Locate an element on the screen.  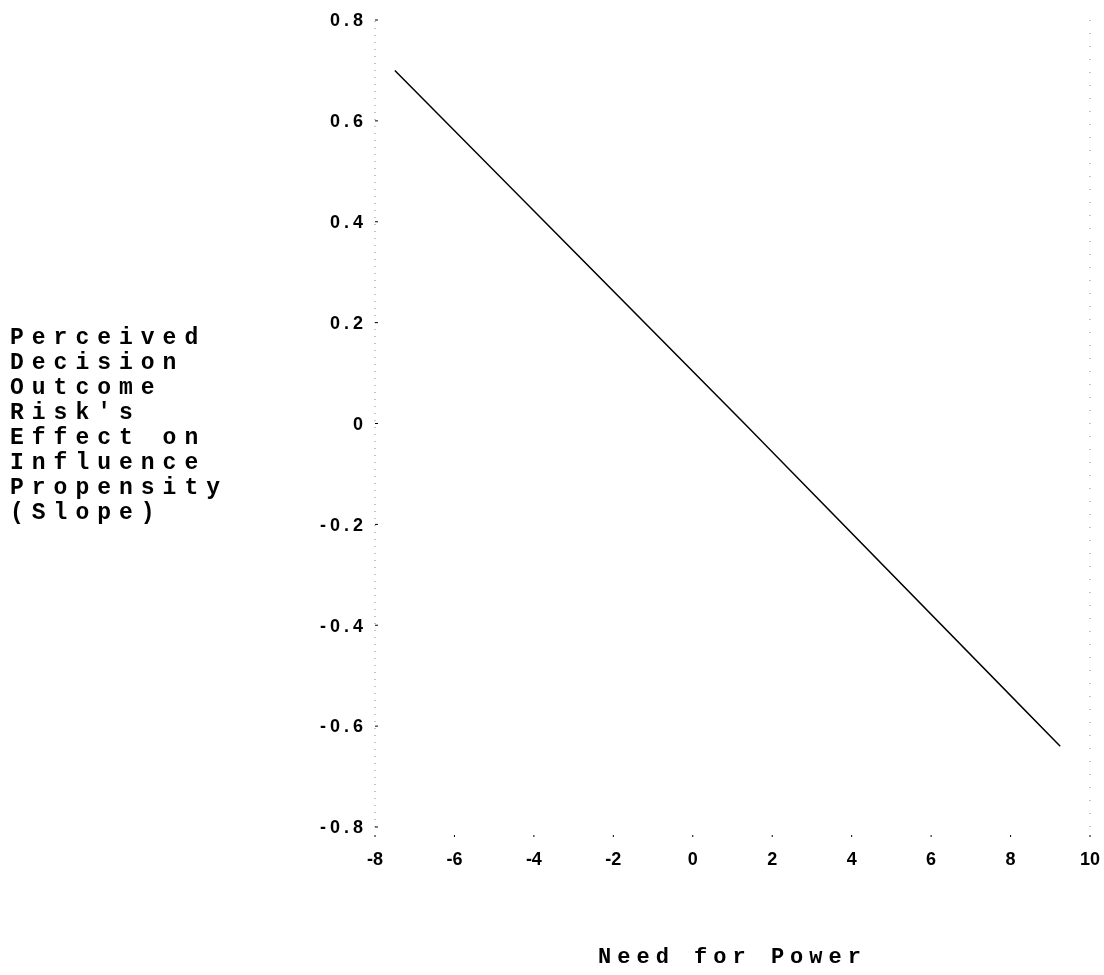
y-tick-label: -0.8 is located at coordinates (343, 827).